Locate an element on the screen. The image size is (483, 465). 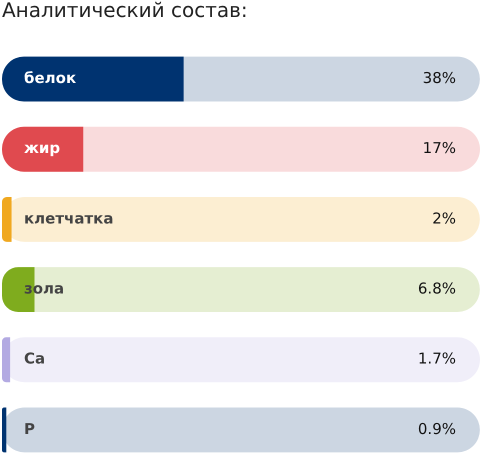
data-label: 0.9% is located at coordinates (437, 429).